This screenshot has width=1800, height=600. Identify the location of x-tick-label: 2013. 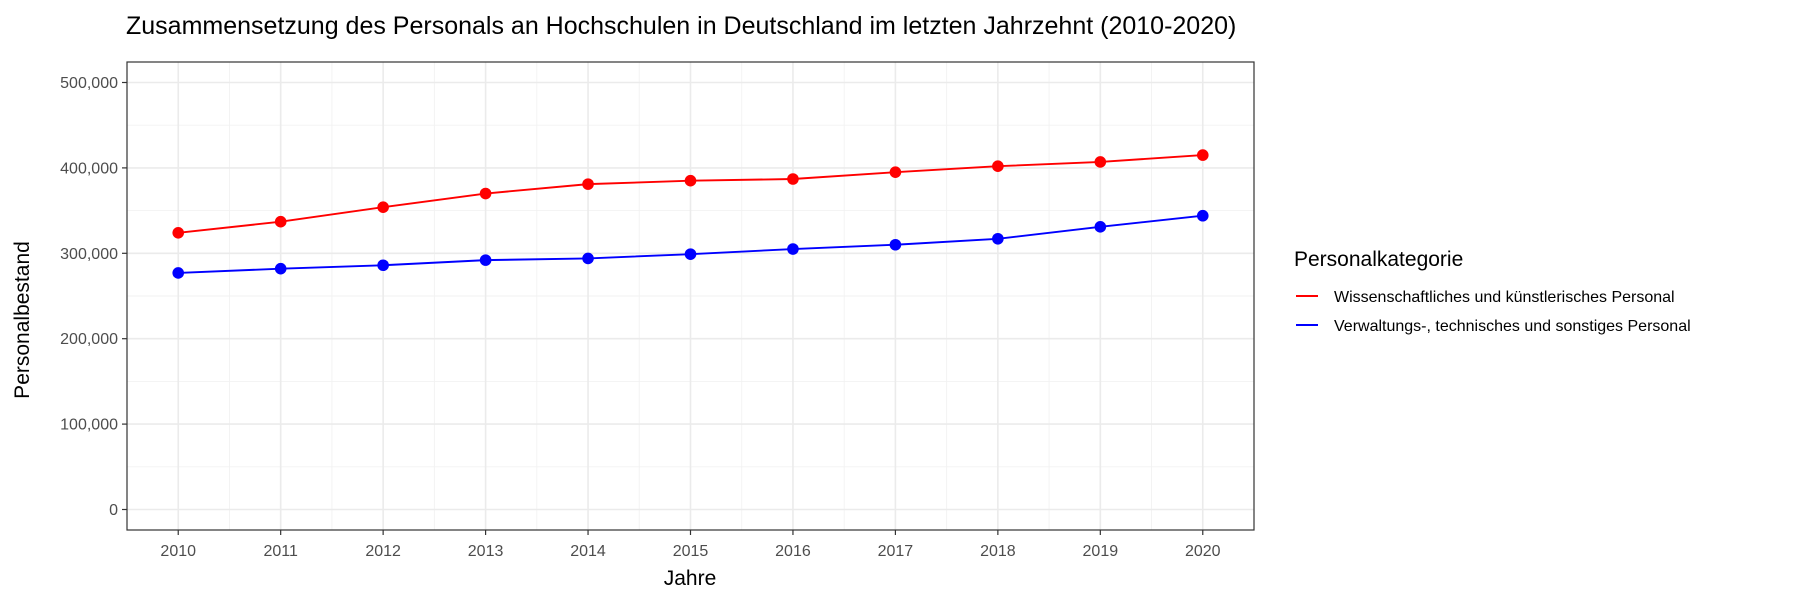
(486, 551).